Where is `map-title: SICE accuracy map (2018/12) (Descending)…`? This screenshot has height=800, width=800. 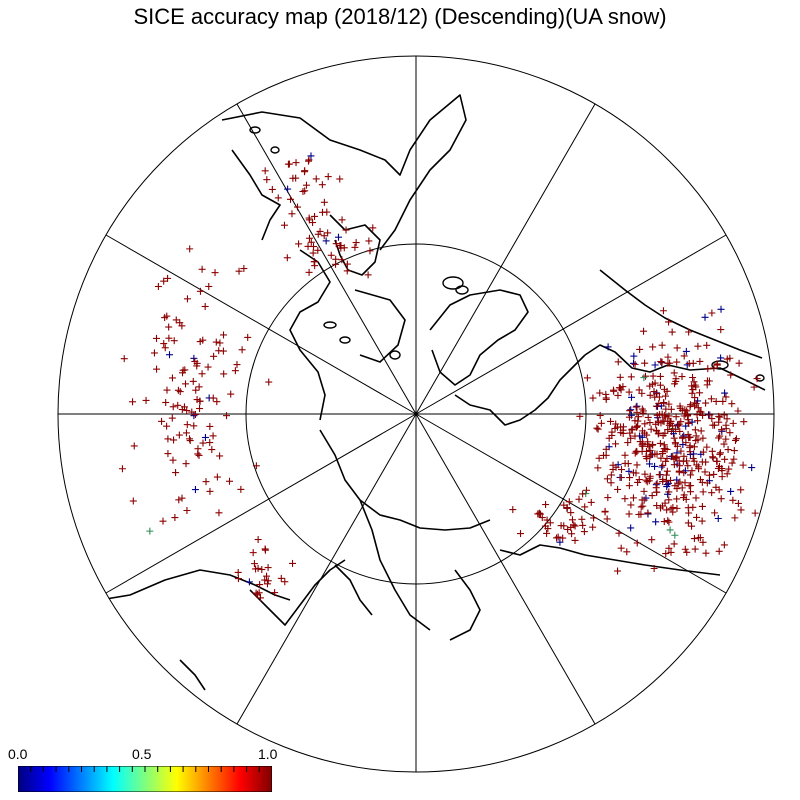
map-title: SICE accuracy map (2018/12) (Descending)… is located at coordinates (400, 16).